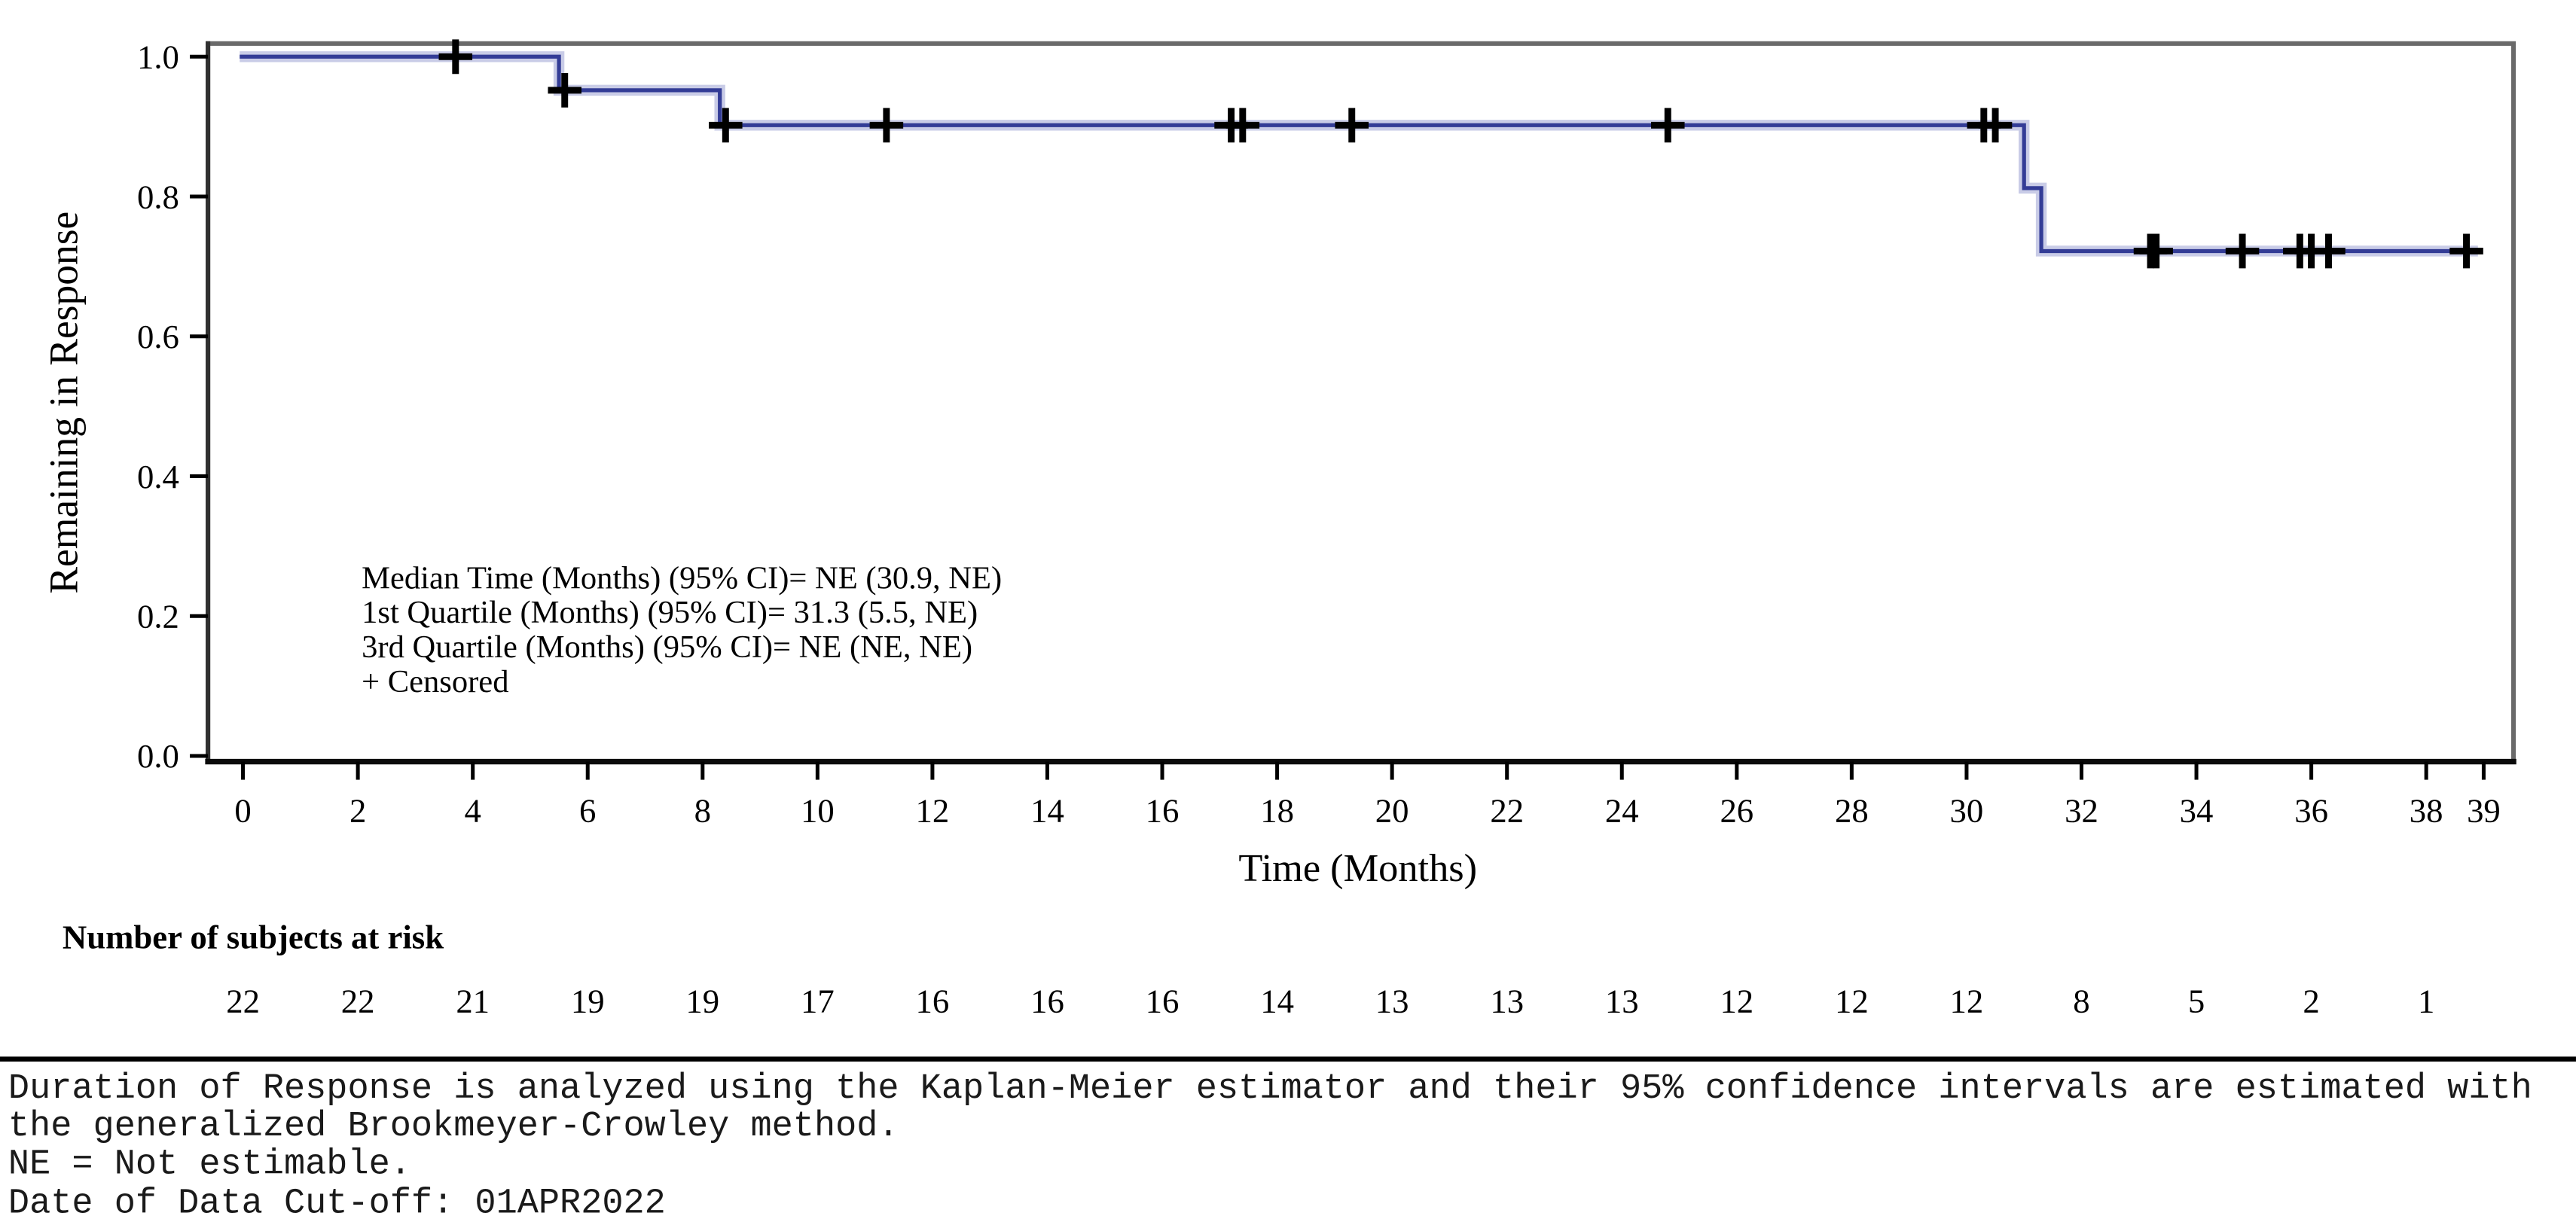 The width and height of the screenshot is (2576, 1225). Describe the element at coordinates (158, 476) in the screenshot. I see `y-tick-label: 0.4` at that location.